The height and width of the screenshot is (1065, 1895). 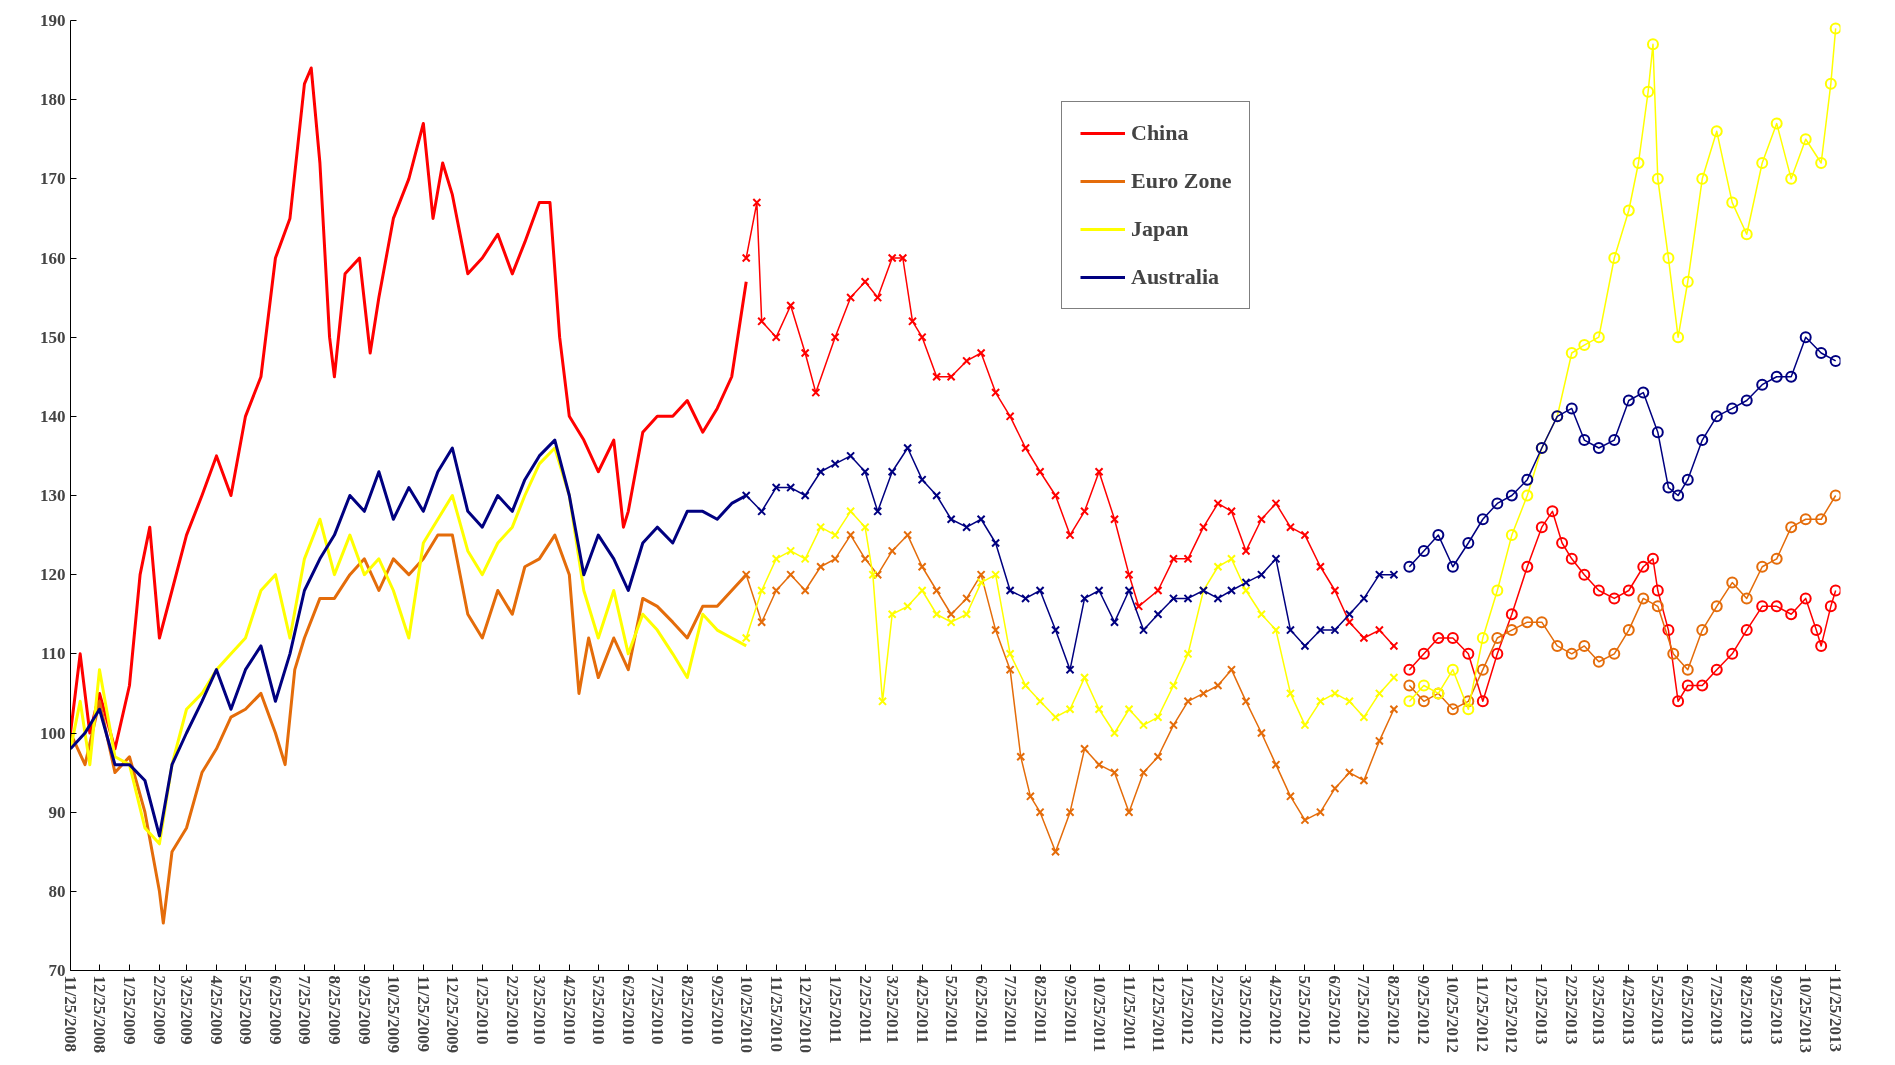 What do you see at coordinates (1542, 1010) in the screenshot?
I see `x-tick-label: 1/25/2013` at bounding box center [1542, 1010].